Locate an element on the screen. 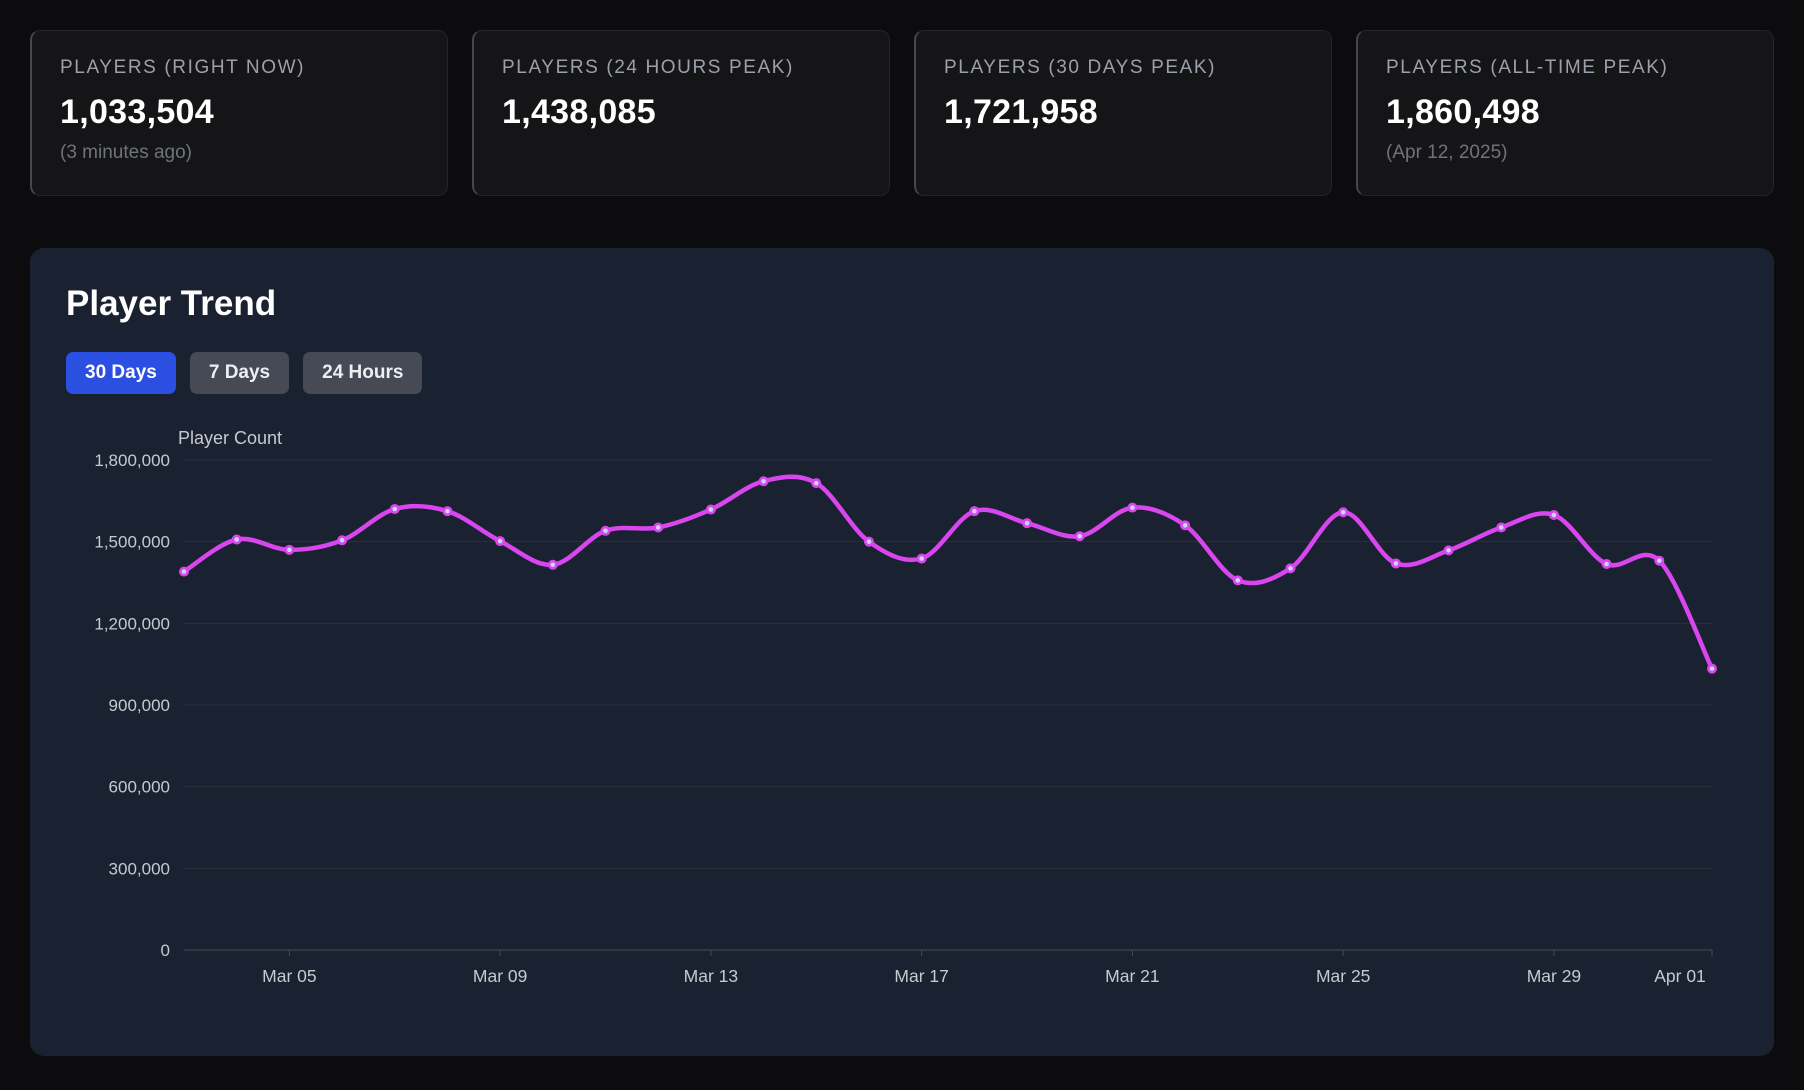  stat-label: PLAYERS (ALL-TIME PEAK) is located at coordinates (1527, 67).